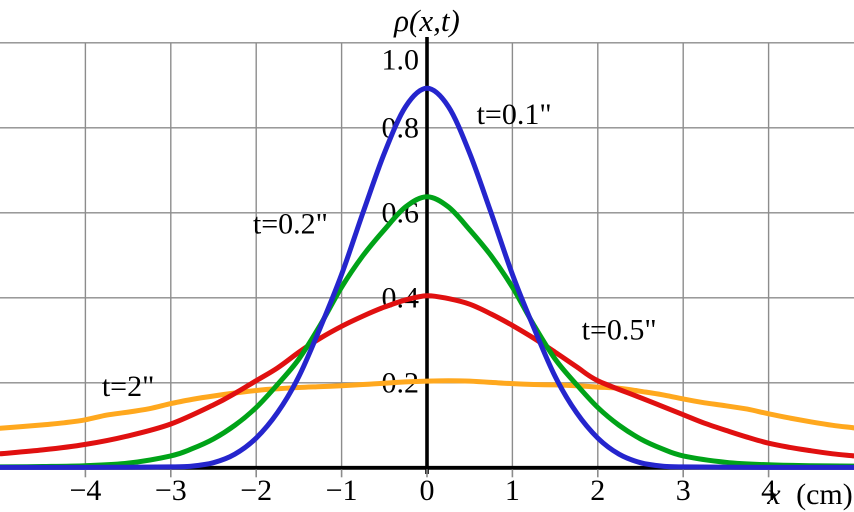 Image resolution: width=854 pixels, height=512 pixels. Describe the element at coordinates (290, 223) in the screenshot. I see `curve-label-t0.2: t=0.2"` at that location.